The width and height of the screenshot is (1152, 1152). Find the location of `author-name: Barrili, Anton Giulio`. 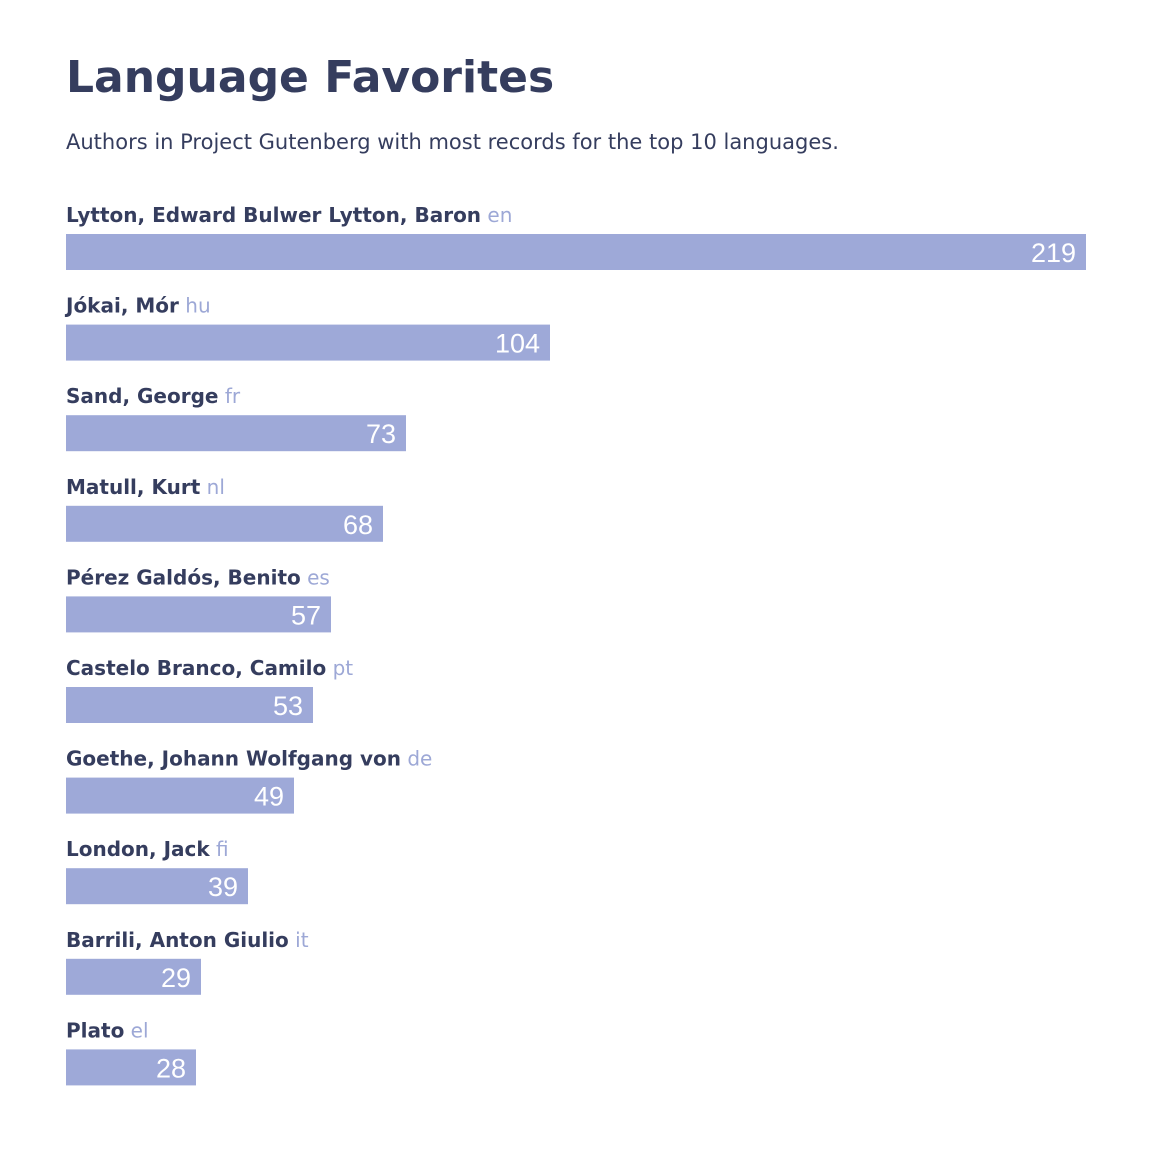

author-name: Barrili, Anton Giulio is located at coordinates (177, 940).